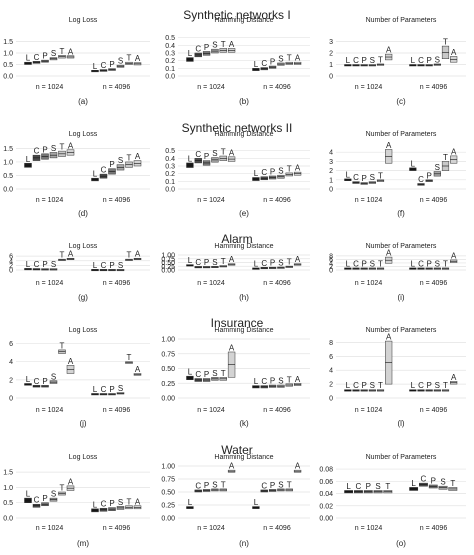 This screenshot has height=555, width=474. Describe the element at coordinates (401, 330) in the screenshot. I see `panel-title: Number of Parameters` at that location.